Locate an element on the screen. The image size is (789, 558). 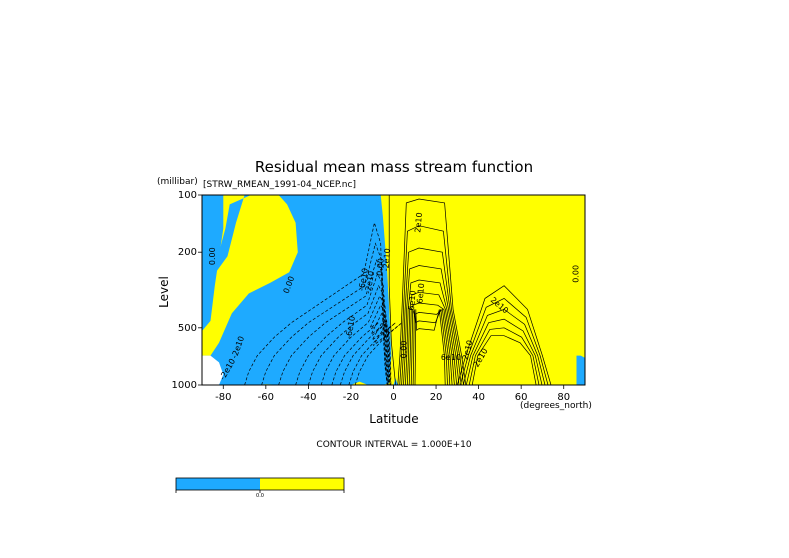
y-tick-label: 200 is located at coordinates (187, 252).